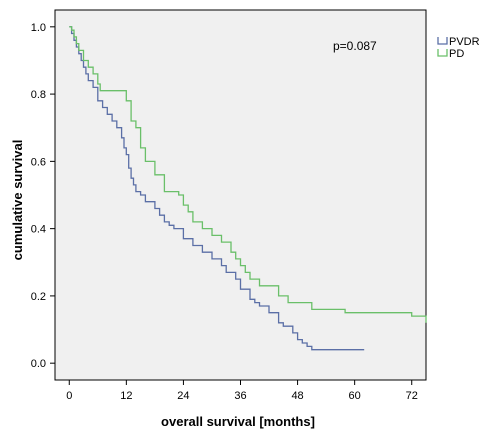 Image resolution: width=486 pixels, height=444 pixels. Describe the element at coordinates (69, 396) in the screenshot. I see `x-tick-label: 0` at that location.